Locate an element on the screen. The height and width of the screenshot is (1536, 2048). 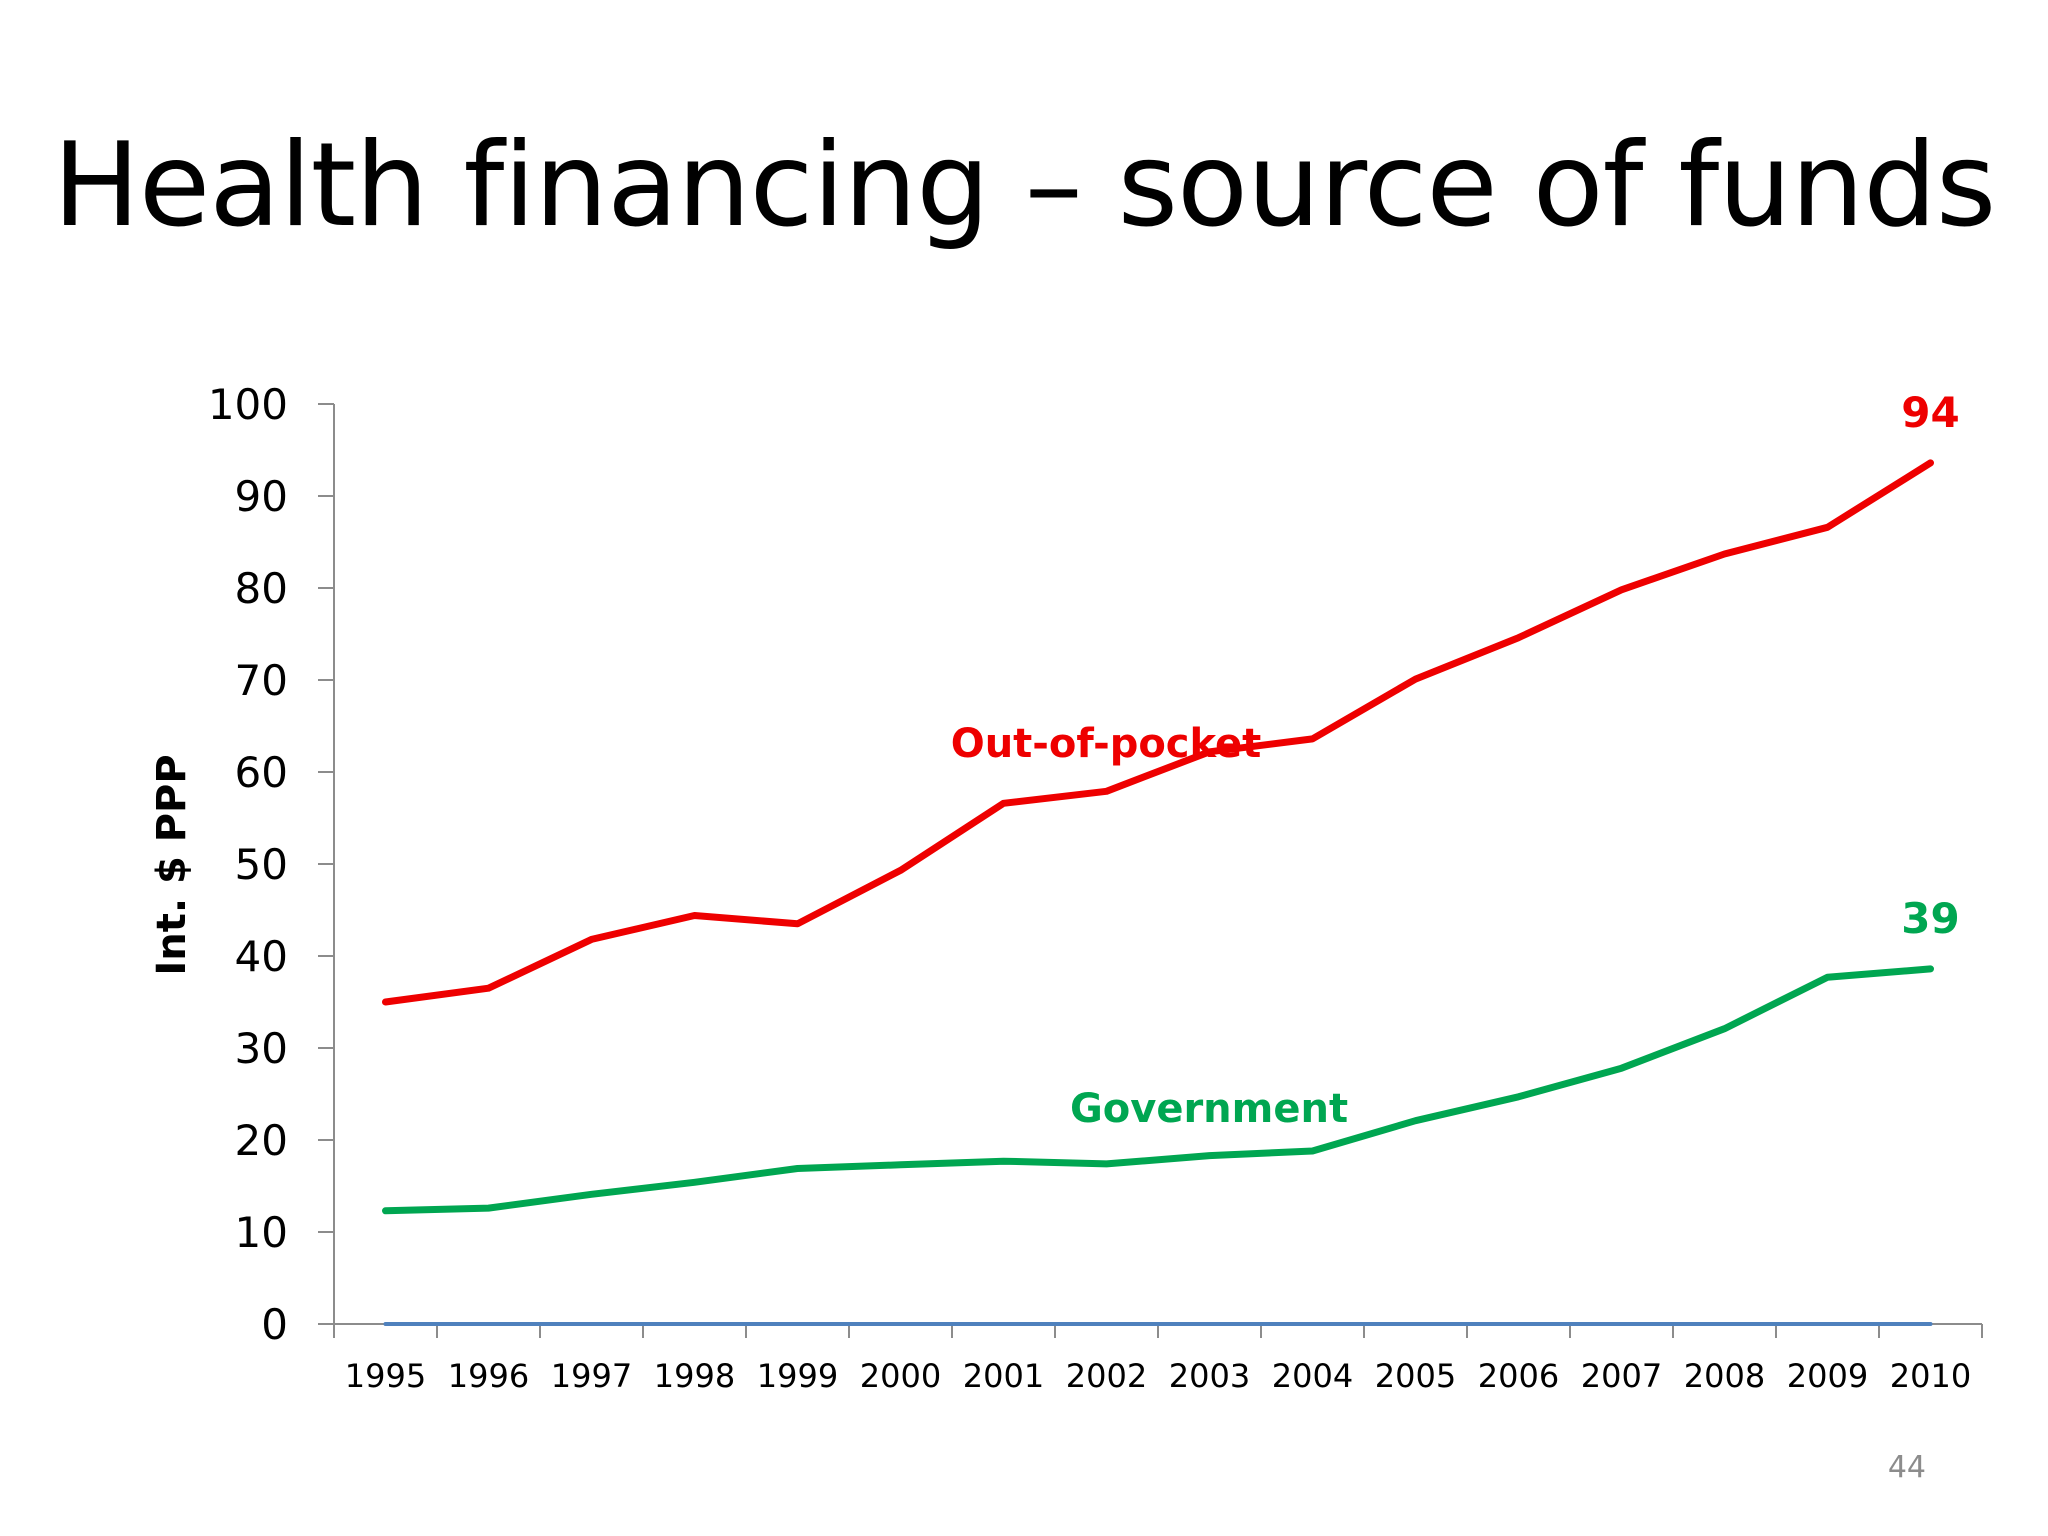
slide-number: 44 is located at coordinates (1906, 1467).